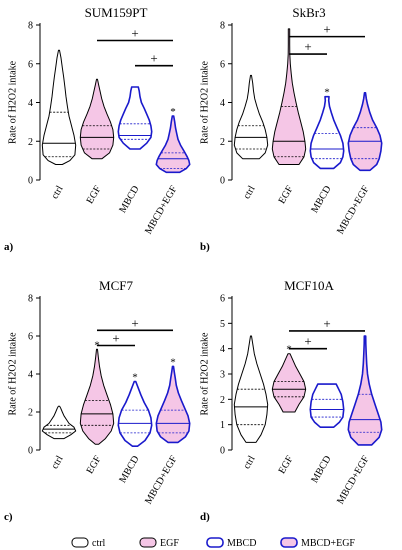 The width and height of the screenshot is (402, 550). I want to click on panel-title: SUM159PT, so click(116, 12).